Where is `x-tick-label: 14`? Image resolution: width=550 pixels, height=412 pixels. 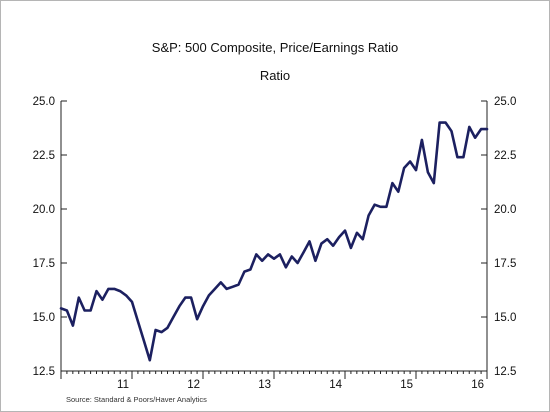 x-tick-label: 14 is located at coordinates (335, 385).